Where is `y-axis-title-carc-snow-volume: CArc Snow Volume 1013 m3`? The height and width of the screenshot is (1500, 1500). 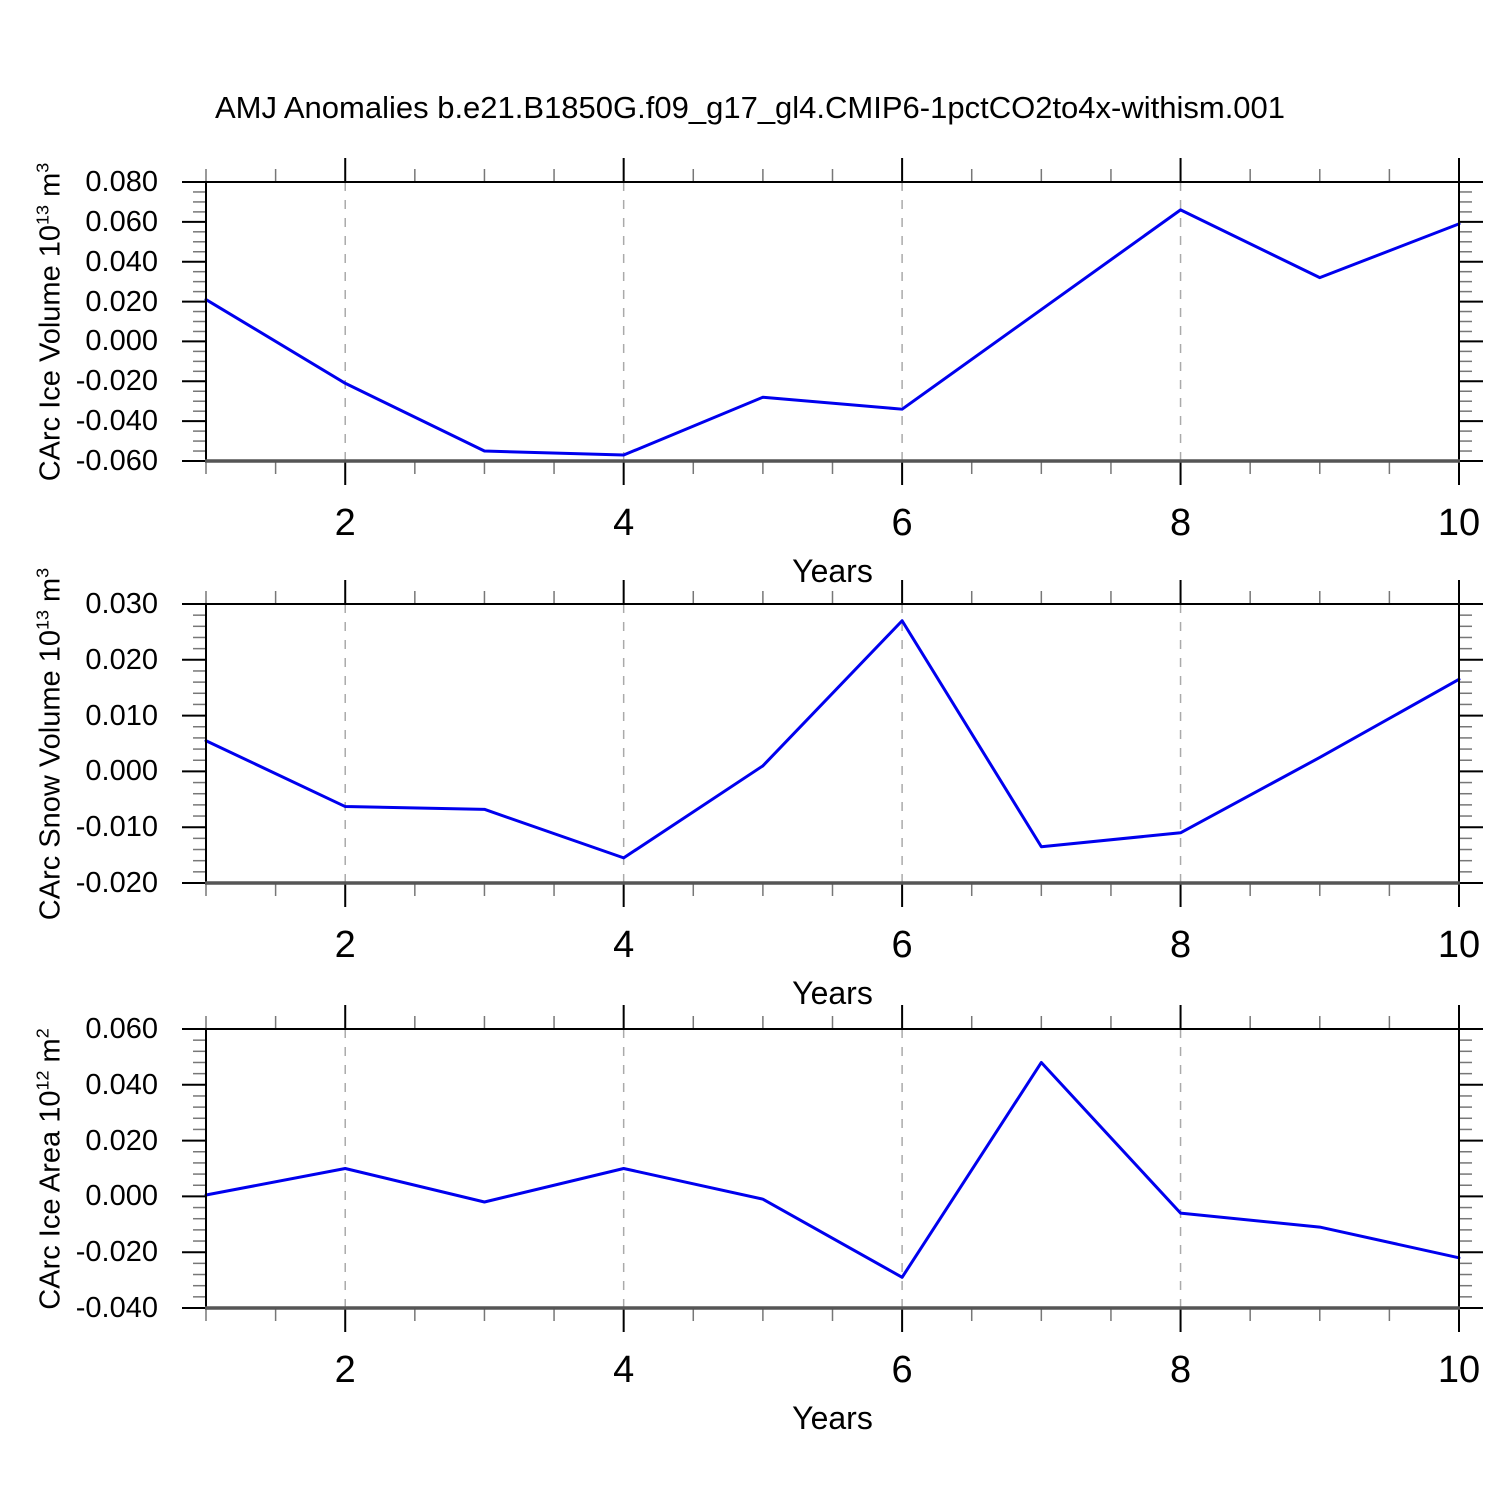 y-axis-title-carc-snow-volume: CArc Snow Volume 1013 m3 is located at coordinates (50, 743).